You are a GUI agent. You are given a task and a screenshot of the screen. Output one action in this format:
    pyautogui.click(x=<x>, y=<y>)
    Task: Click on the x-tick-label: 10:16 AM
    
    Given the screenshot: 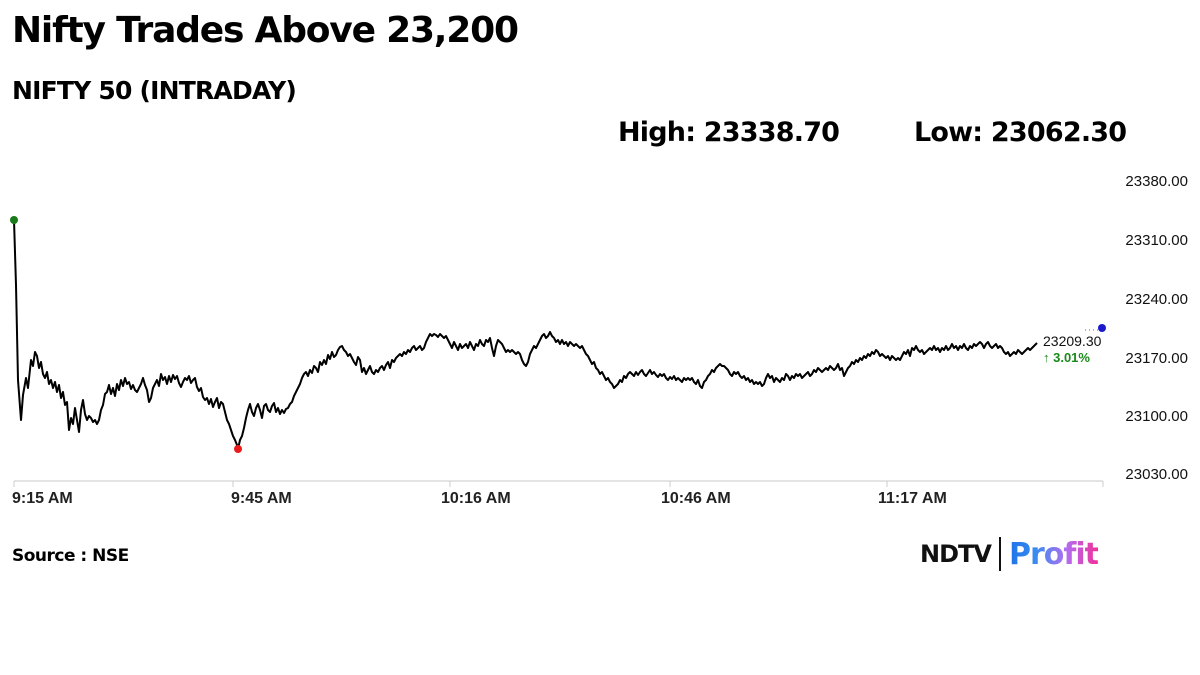 What is the action you would take?
    pyautogui.click(x=476, y=498)
    